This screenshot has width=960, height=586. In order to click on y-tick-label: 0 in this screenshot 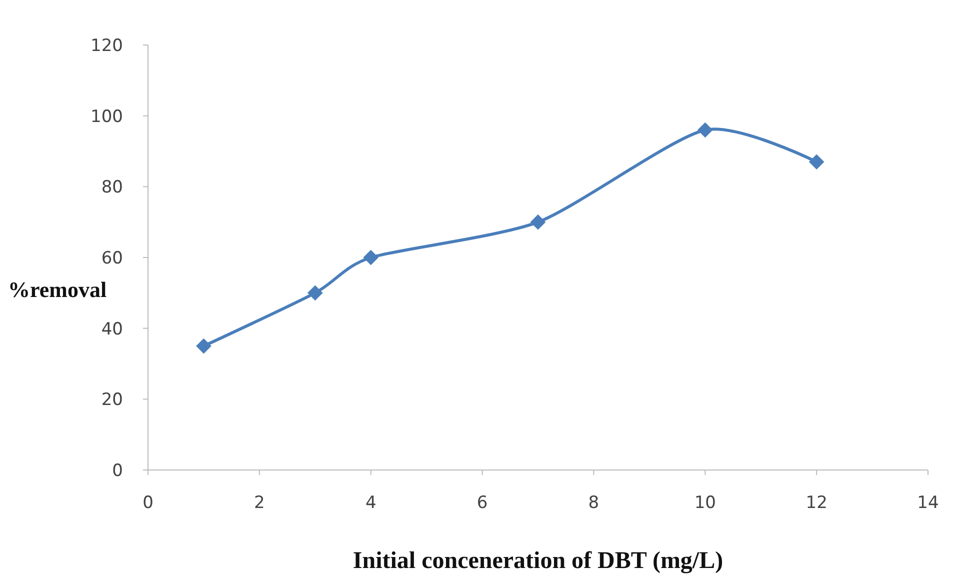, I will do `click(117, 470)`.